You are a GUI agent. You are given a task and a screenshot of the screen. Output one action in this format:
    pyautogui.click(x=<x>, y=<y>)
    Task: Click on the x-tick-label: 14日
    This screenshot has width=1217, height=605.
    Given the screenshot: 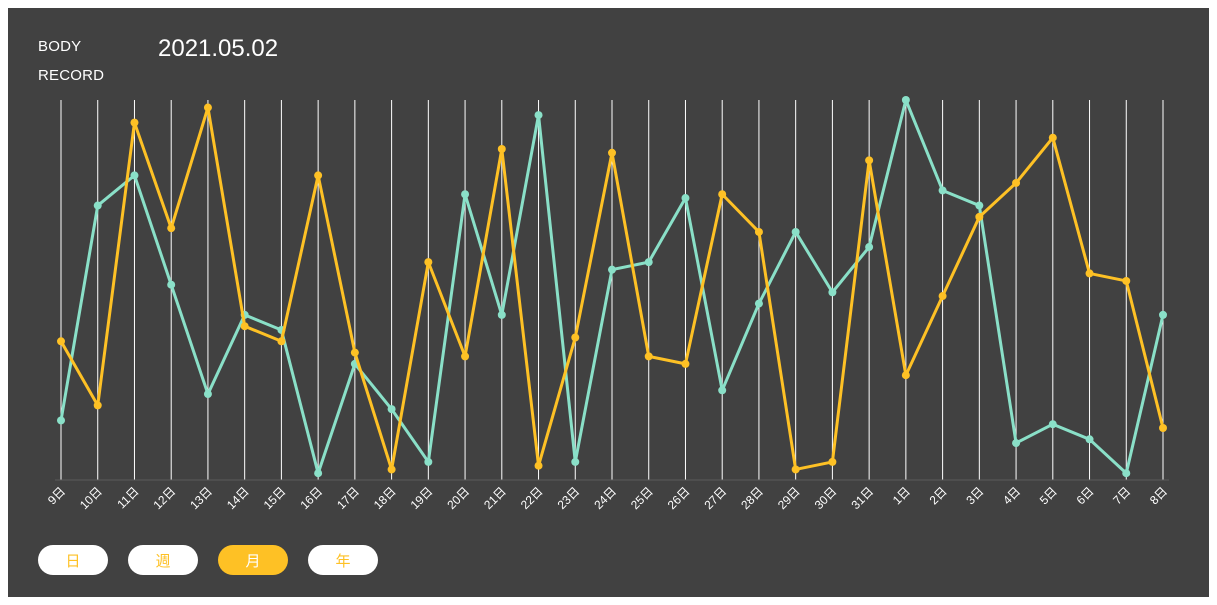 What is the action you would take?
    pyautogui.click(x=238, y=498)
    